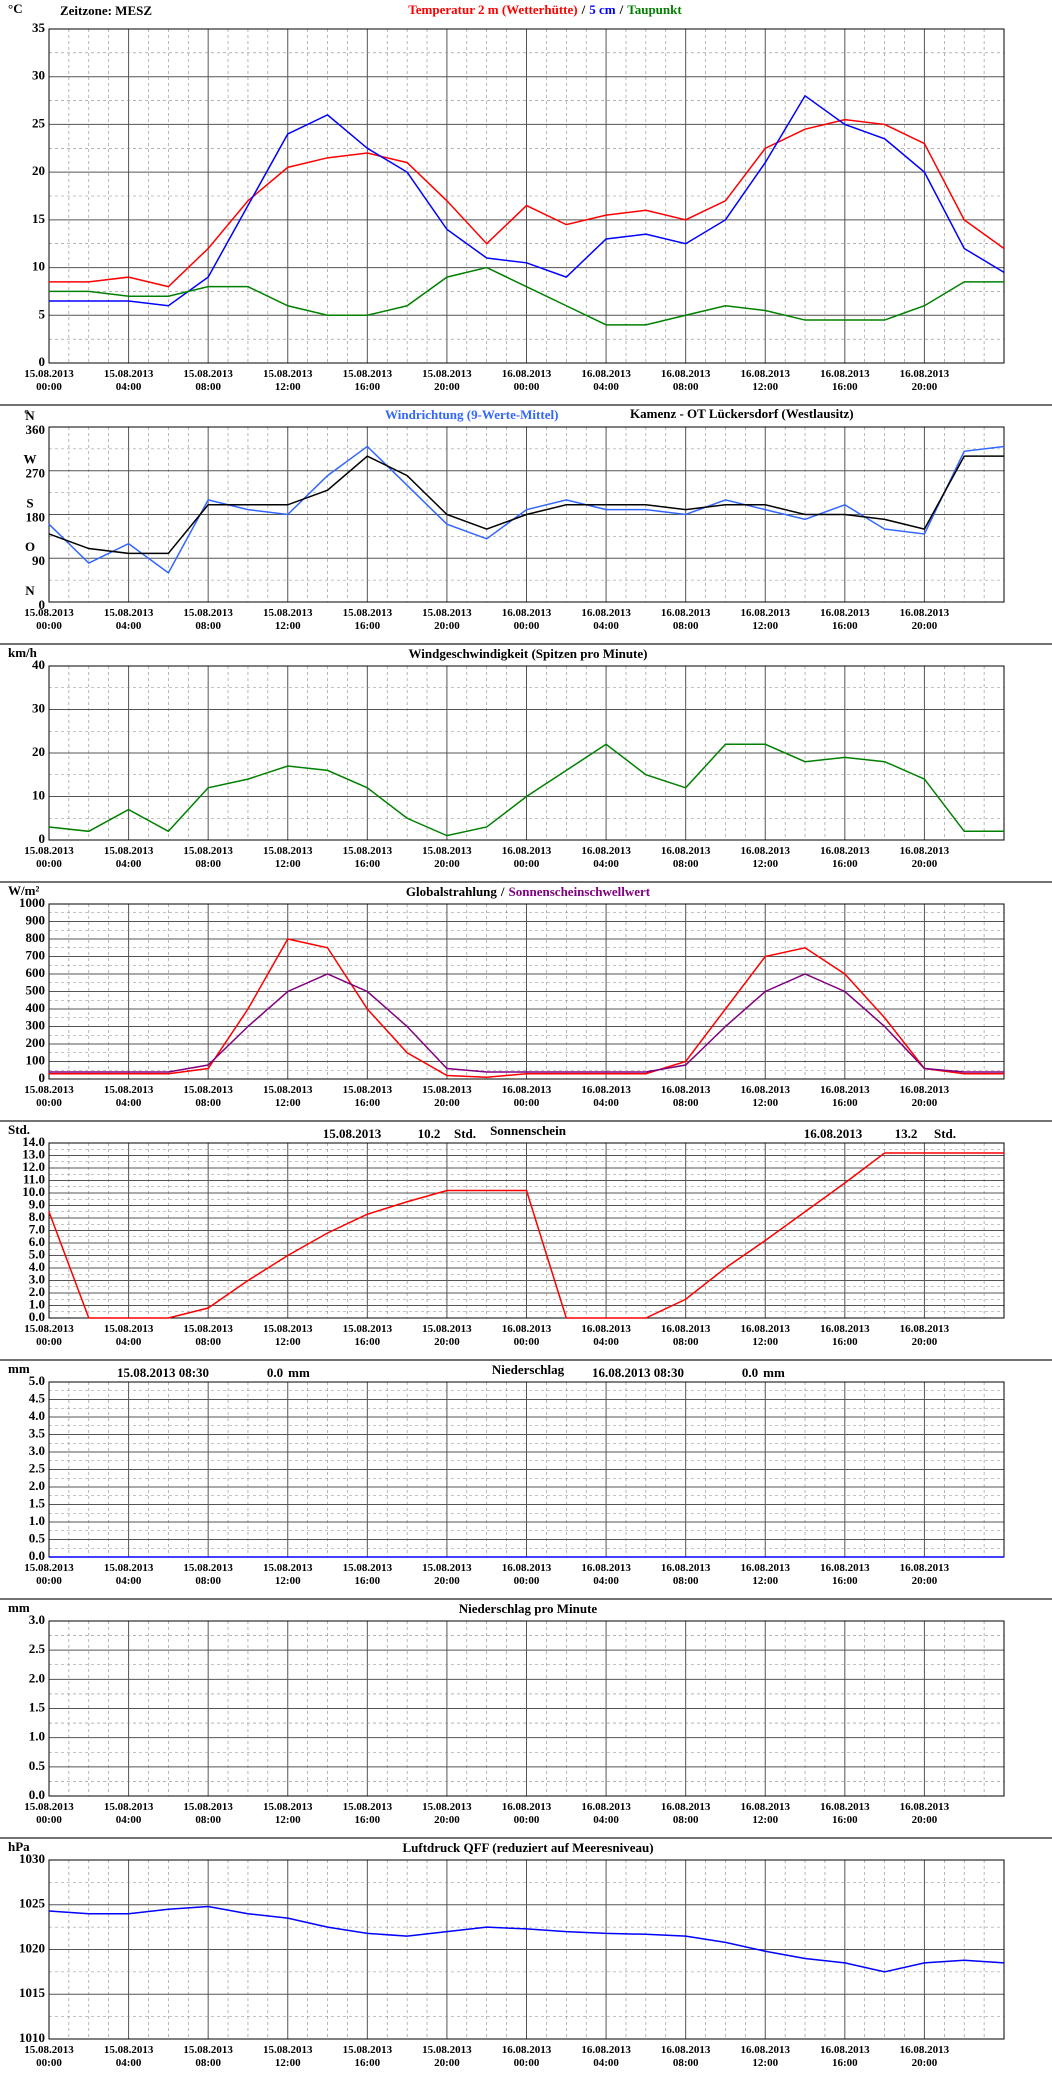 The image size is (1052, 2081). Describe the element at coordinates (15, 8) in the screenshot. I see `unit-label: °C` at that location.